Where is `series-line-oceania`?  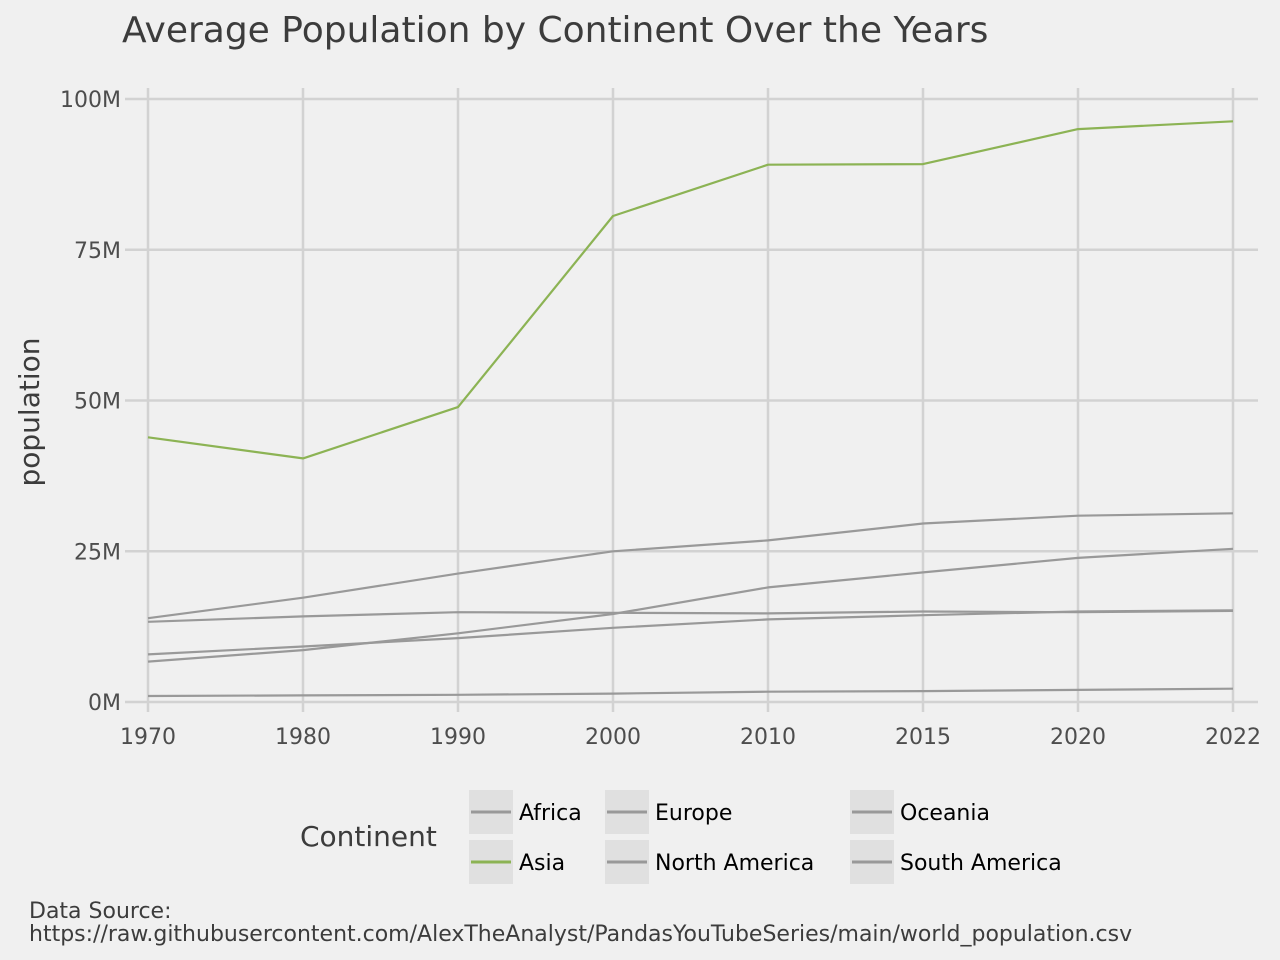
series-line-oceania is located at coordinates (690, 605).